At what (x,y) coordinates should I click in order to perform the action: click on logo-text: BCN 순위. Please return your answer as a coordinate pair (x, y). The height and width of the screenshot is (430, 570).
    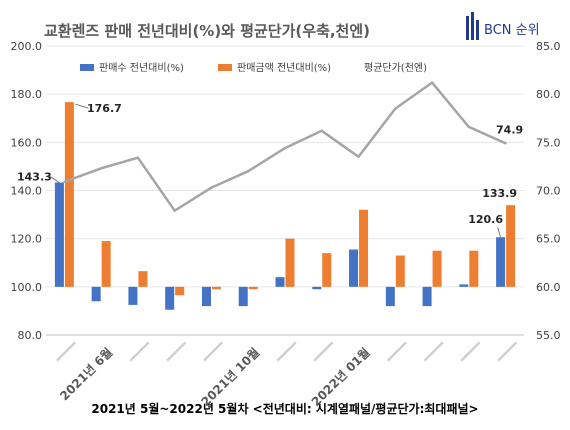
    Looking at the image, I should click on (512, 30).